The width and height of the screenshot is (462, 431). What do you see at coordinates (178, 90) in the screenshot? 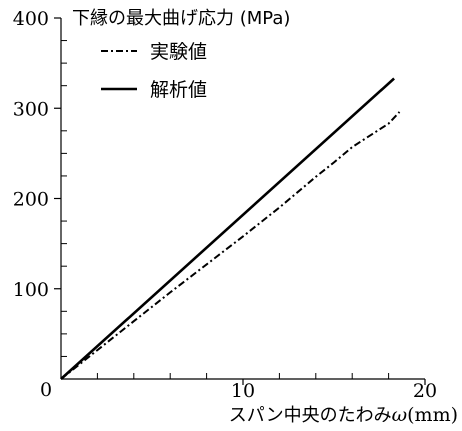
I see `legend-label-analytical: 解析値` at bounding box center [178, 90].